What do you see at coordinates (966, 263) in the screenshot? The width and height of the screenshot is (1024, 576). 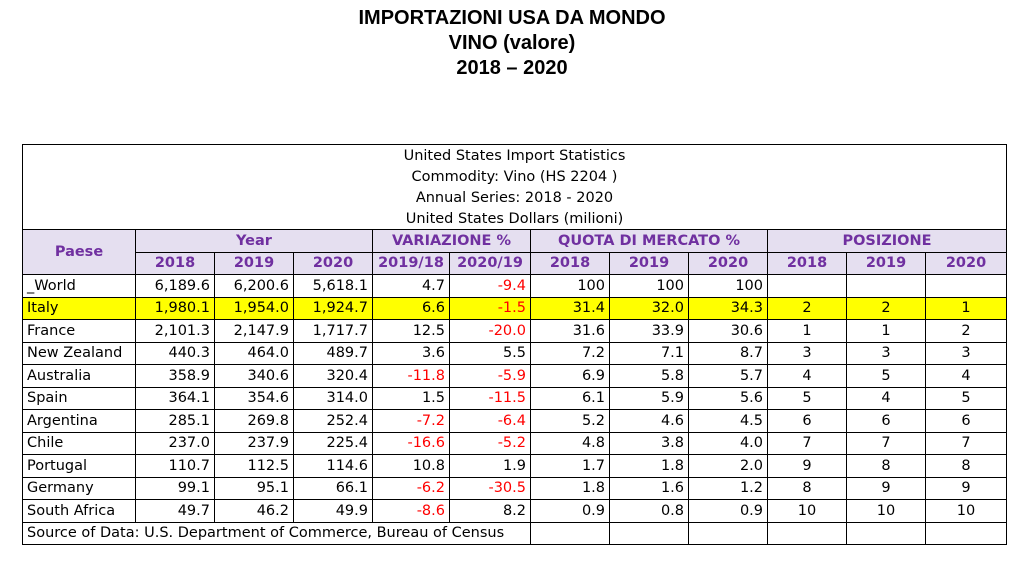 I see `subheader-posizione-2020: 2020` at bounding box center [966, 263].